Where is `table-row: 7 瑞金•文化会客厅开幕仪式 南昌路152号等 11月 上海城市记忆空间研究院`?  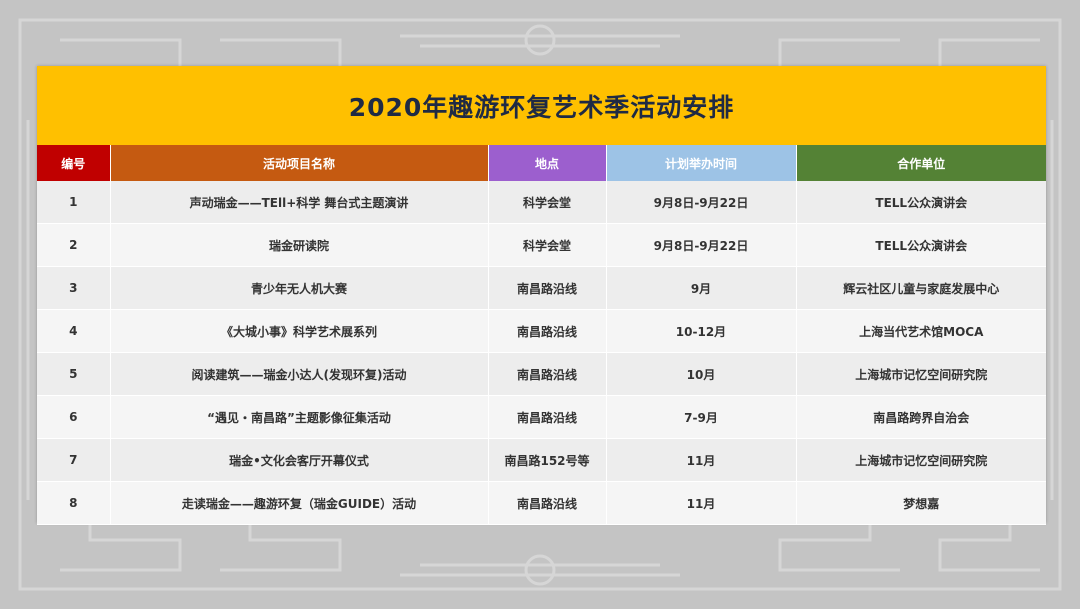
table-row: 7 瑞金•文化会客厅开幕仪式 南昌路152号等 11月 上海城市记忆空间研究院 is located at coordinates (541, 460).